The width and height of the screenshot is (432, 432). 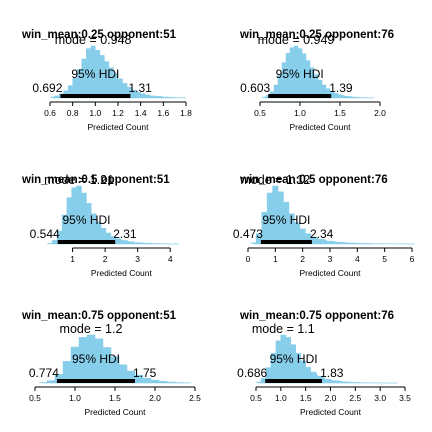 What do you see at coordinates (275, 180) in the screenshot?
I see `mode-label: mode = 1.12` at bounding box center [275, 180].